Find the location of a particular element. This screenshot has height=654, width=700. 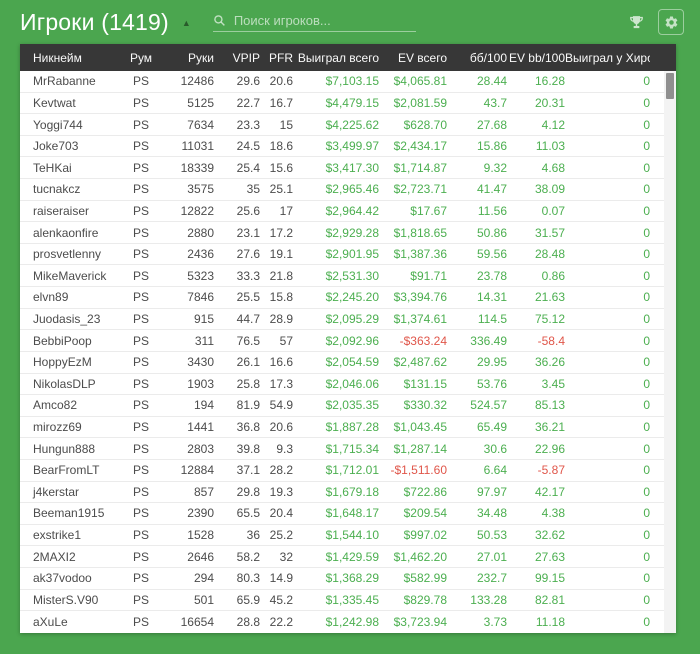

trophy-button is located at coordinates (636, 22).